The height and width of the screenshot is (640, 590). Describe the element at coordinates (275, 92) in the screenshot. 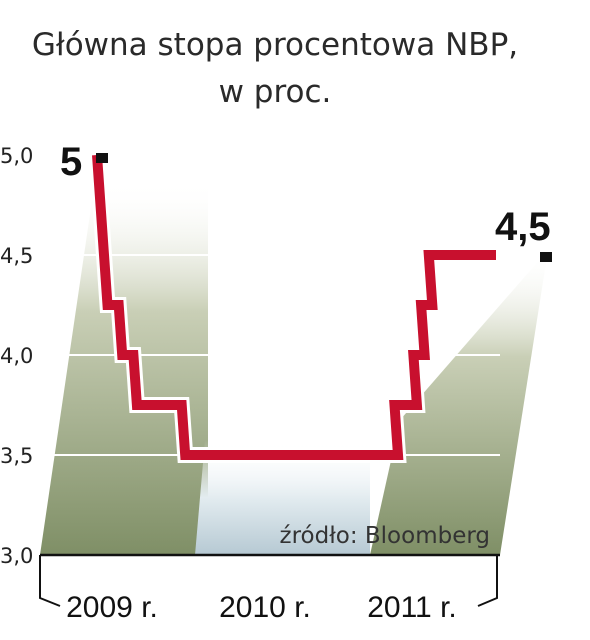

I see `chart-title-line2: w proc.` at that location.